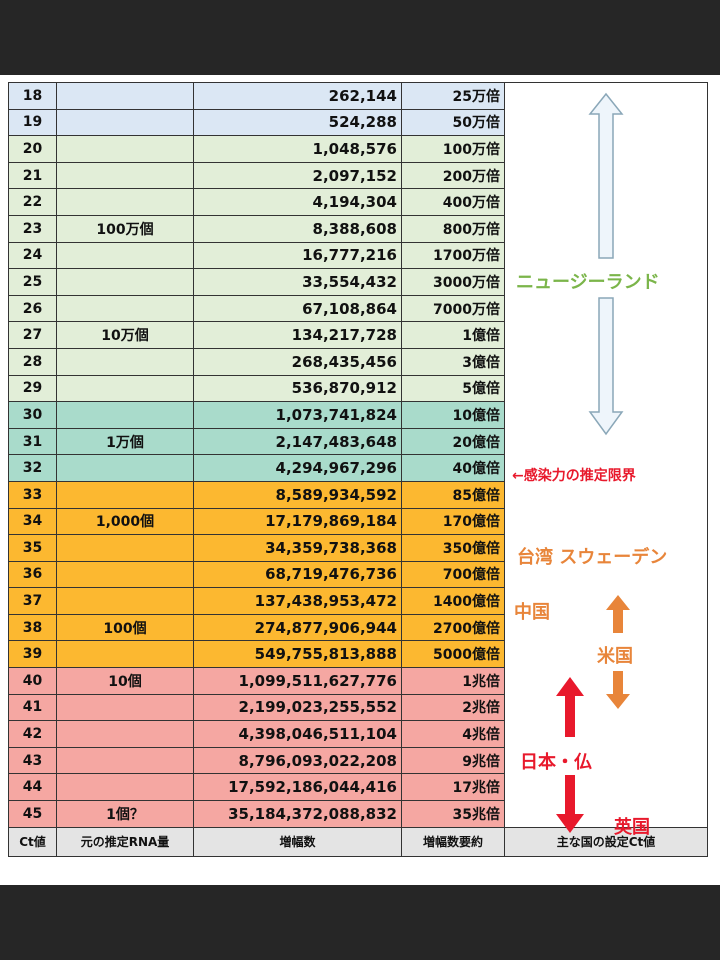  I want to click on summary-cell: 100万倍, so click(453, 149).